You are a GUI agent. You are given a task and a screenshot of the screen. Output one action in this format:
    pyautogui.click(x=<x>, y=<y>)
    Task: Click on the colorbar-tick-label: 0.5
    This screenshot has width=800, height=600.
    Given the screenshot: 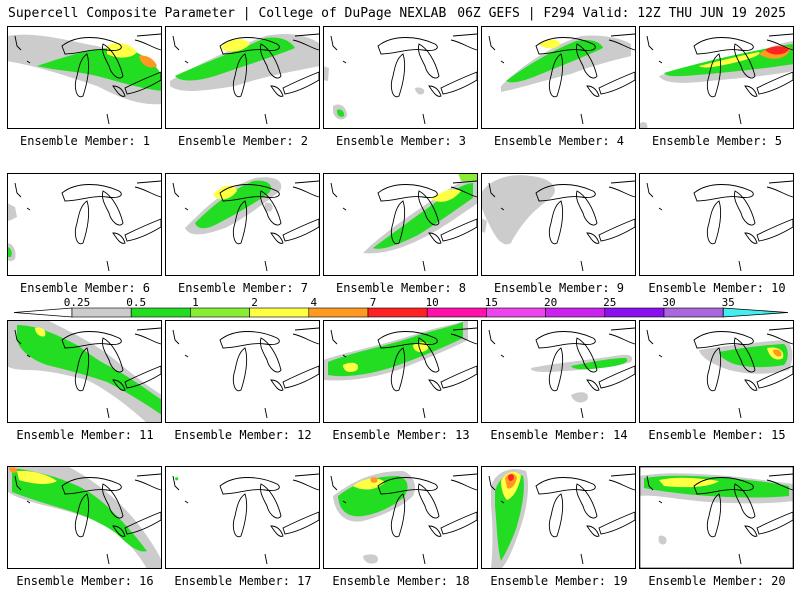 What is the action you would take?
    pyautogui.click(x=136, y=302)
    